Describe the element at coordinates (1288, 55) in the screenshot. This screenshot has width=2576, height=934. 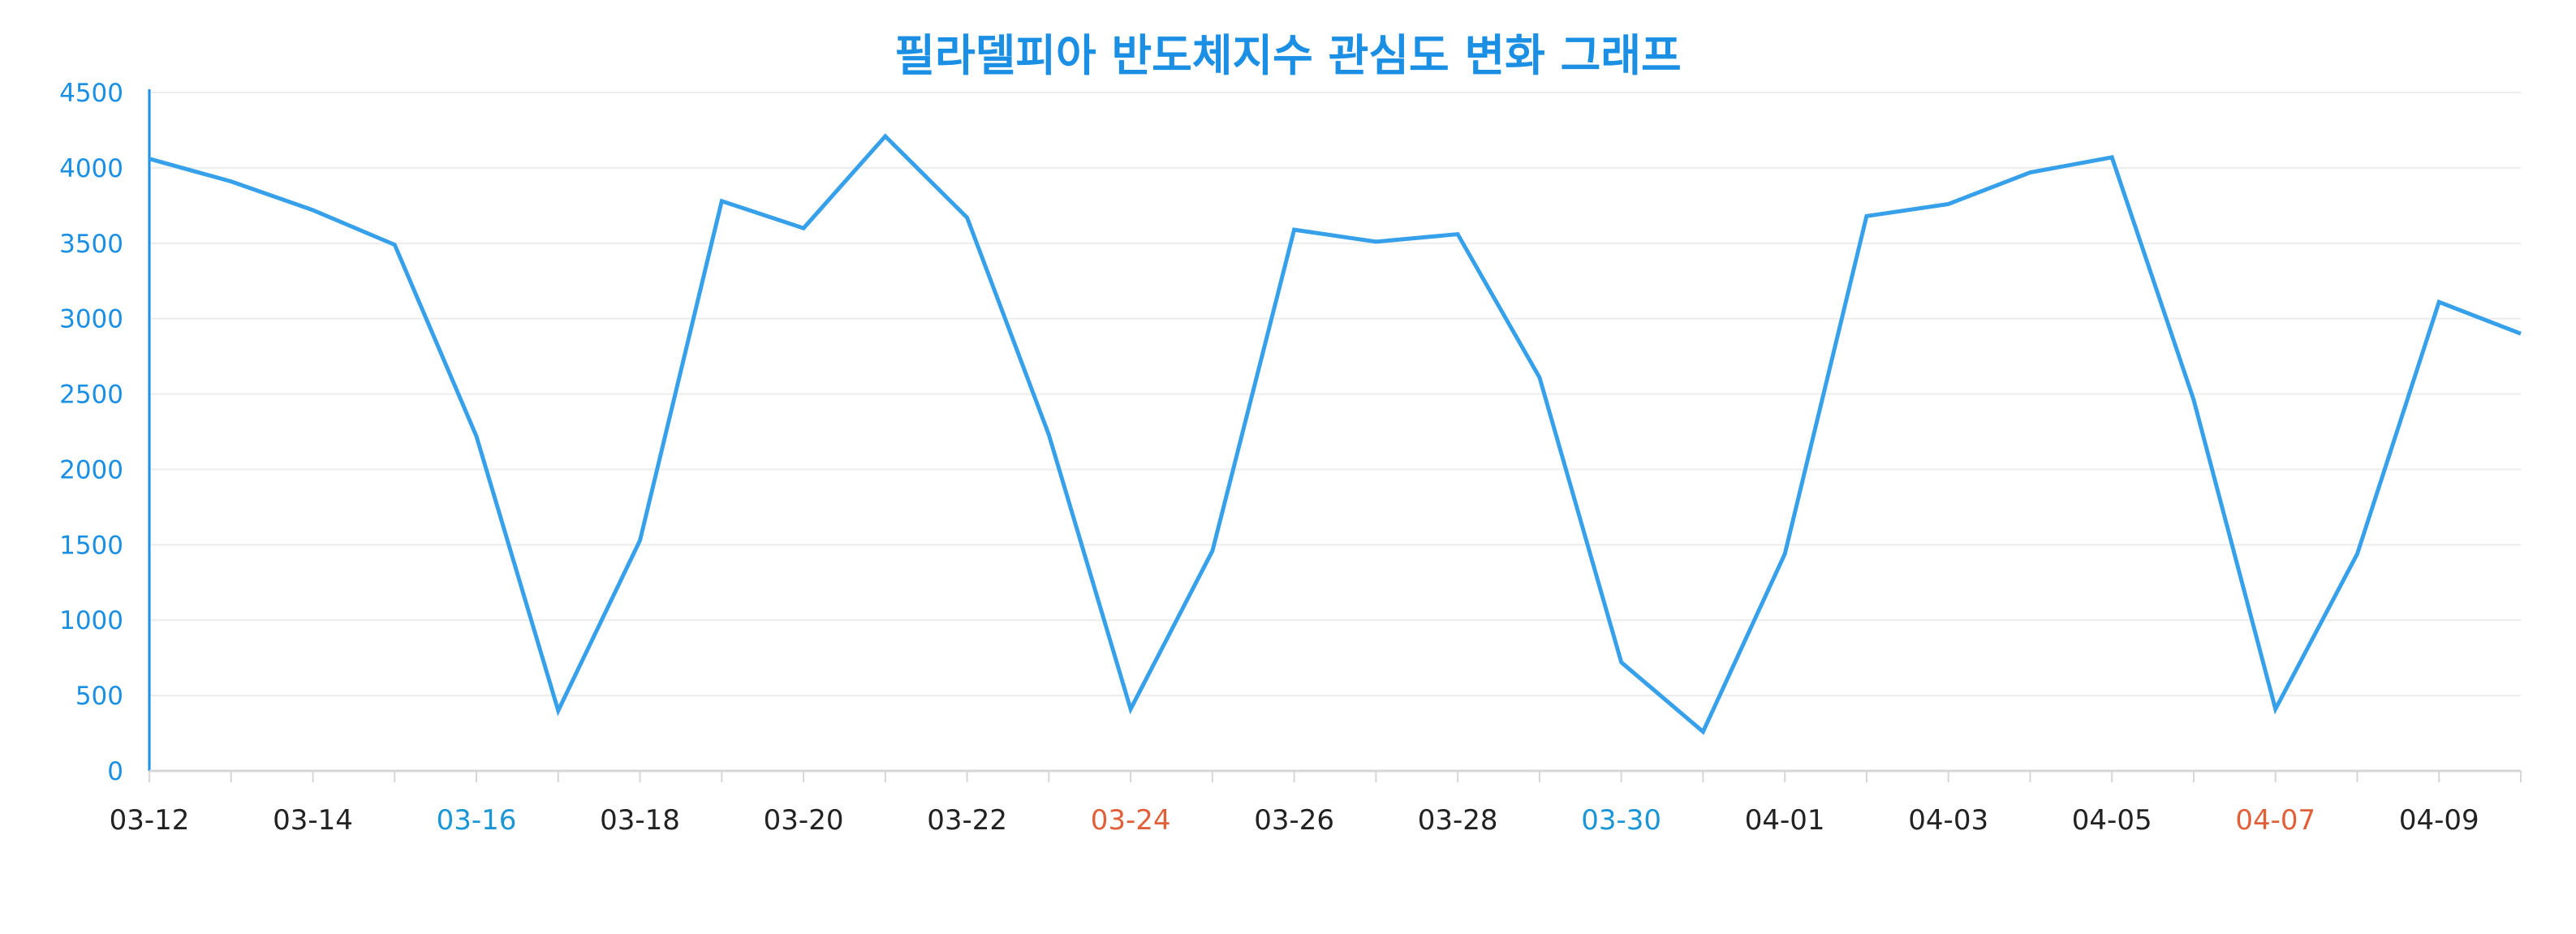
I see `chart-title: 필라델피아 반도체지수 관심도 변화 그래프` at that location.